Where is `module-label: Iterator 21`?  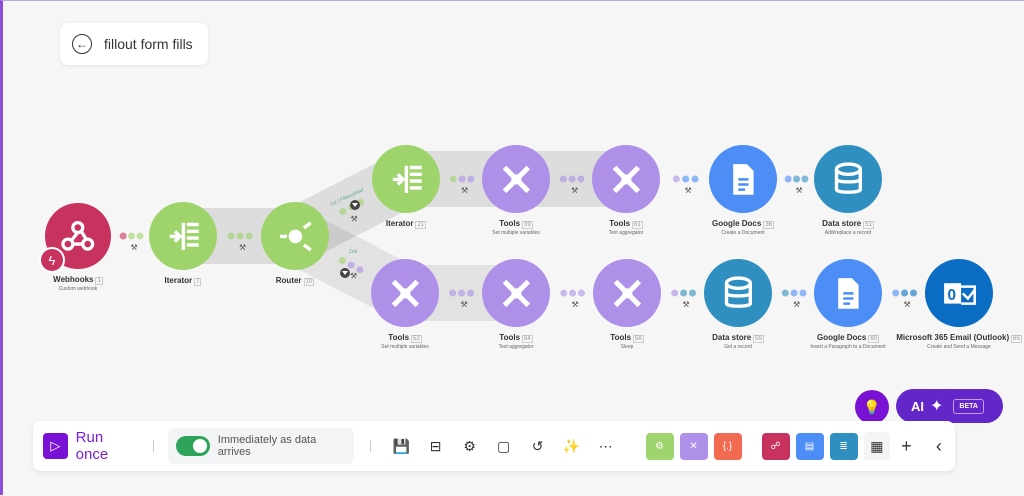 module-label: Iterator 21 is located at coordinates (406, 224).